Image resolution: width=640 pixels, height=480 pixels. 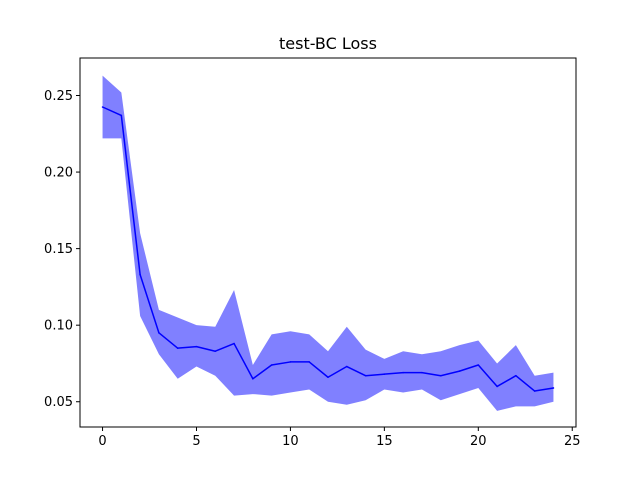 What do you see at coordinates (58, 96) in the screenshot?
I see `y-tick-label: 0.25` at bounding box center [58, 96].